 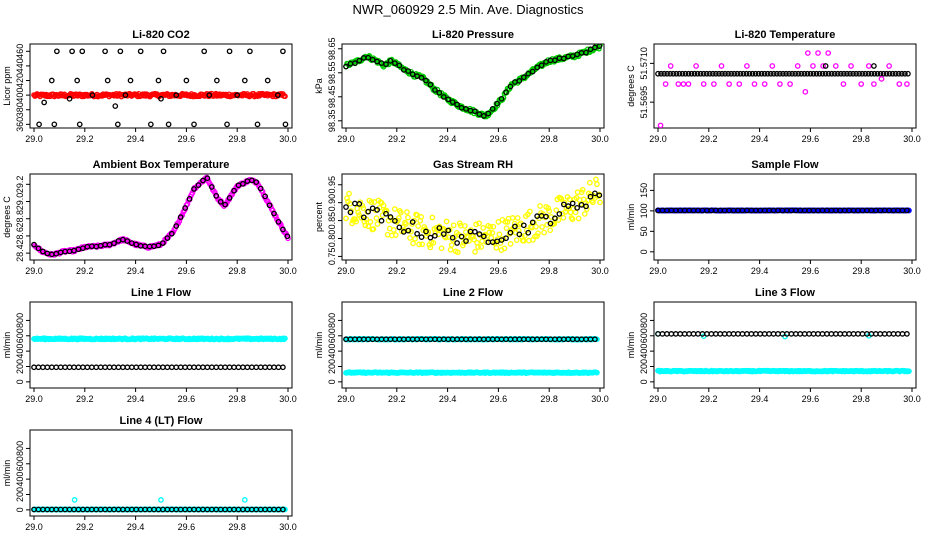 I want to click on y-tick-label: 100, so click(x=644, y=210).